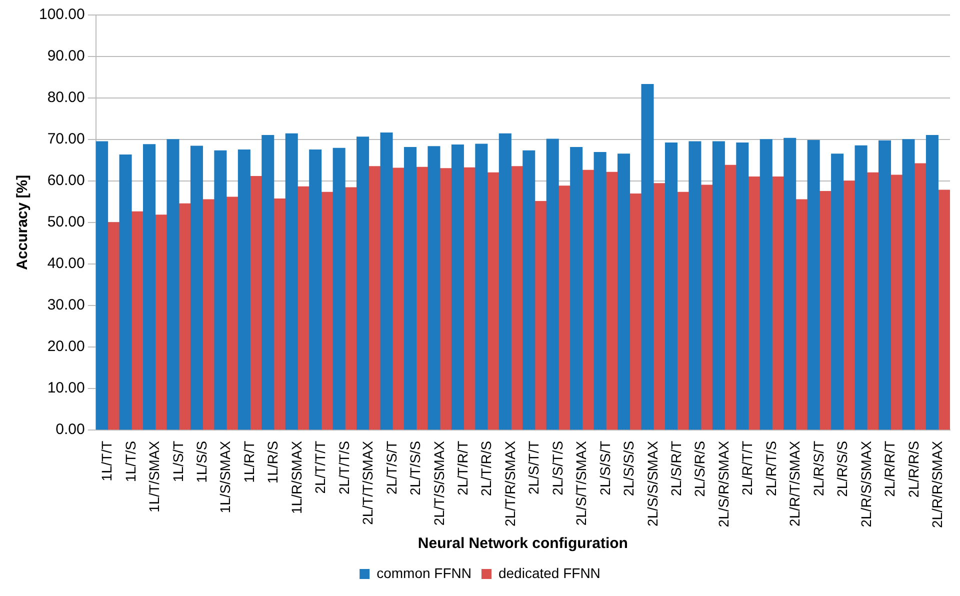 The width and height of the screenshot is (960, 596). Describe the element at coordinates (320, 467) in the screenshot. I see `x-tick-label: 2L/T/T/T` at that location.